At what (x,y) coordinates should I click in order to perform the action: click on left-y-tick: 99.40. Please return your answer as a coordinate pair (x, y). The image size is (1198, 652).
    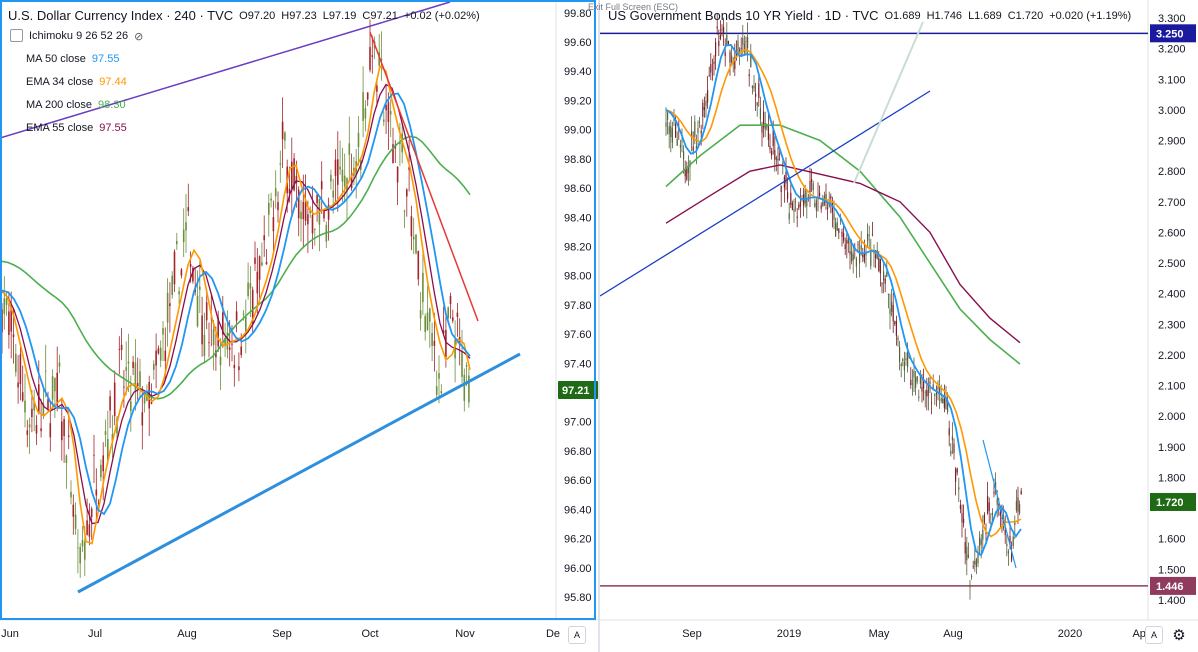
    Looking at the image, I should click on (578, 72).